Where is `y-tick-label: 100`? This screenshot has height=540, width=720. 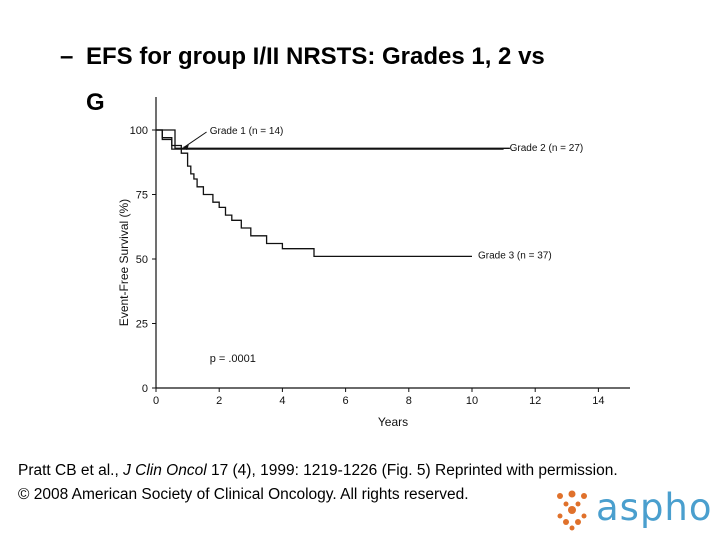 y-tick-label: 100 is located at coordinates (139, 131).